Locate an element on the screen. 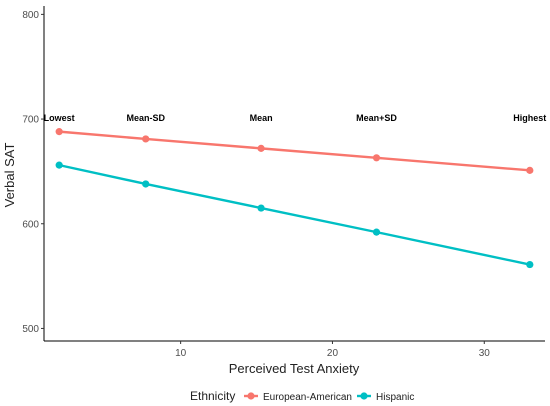 This screenshot has height=406, width=550. legend-title: Ethnicity is located at coordinates (212, 396).